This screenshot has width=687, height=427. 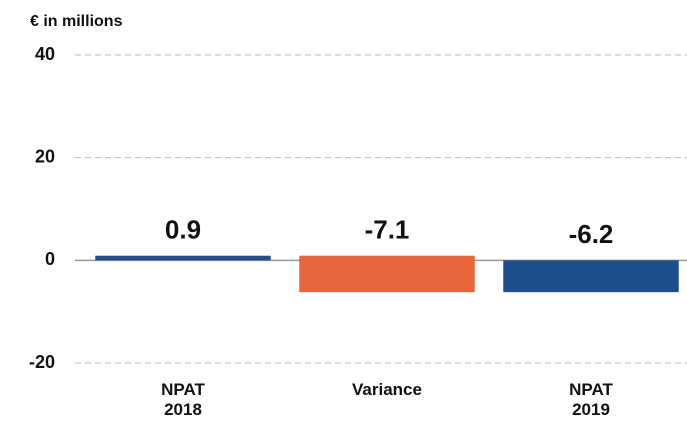 I want to click on y-tick-label: 20, so click(x=45, y=156).